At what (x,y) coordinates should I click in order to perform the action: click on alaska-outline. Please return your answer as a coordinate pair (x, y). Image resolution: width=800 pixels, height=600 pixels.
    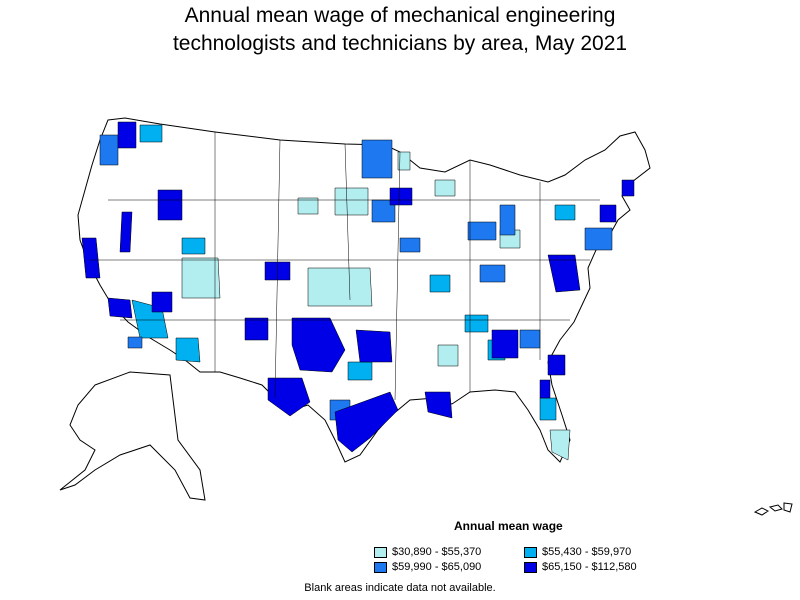
    Looking at the image, I should click on (132, 436).